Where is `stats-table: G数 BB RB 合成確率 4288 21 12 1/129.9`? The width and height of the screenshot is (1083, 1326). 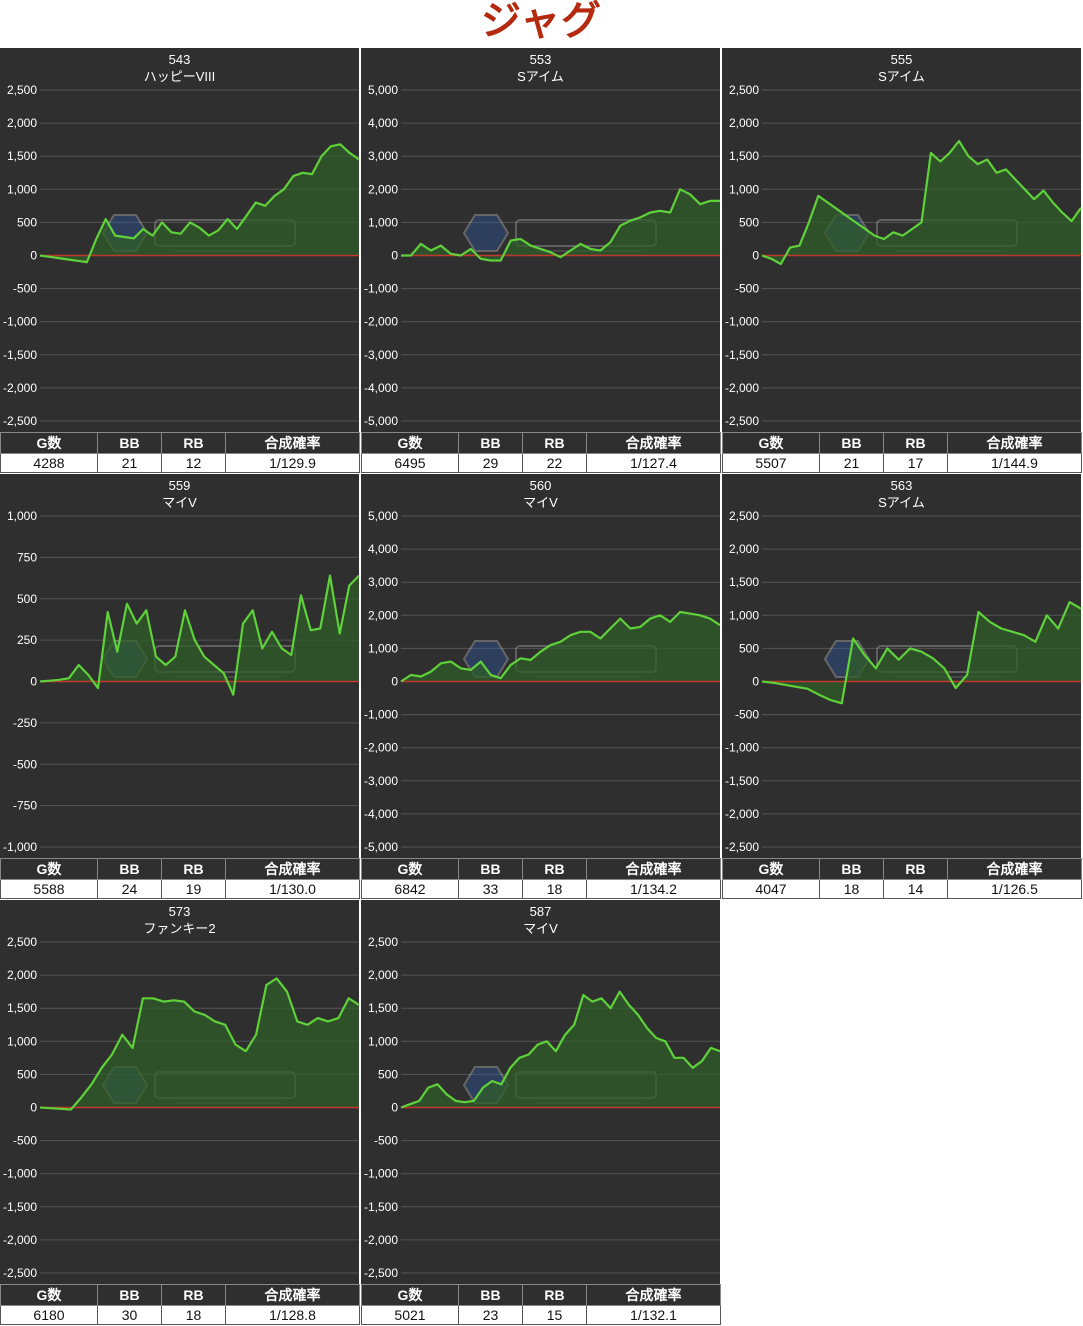 stats-table: G数 BB RB 合成確率 4288 21 12 1/129.9 is located at coordinates (180, 452).